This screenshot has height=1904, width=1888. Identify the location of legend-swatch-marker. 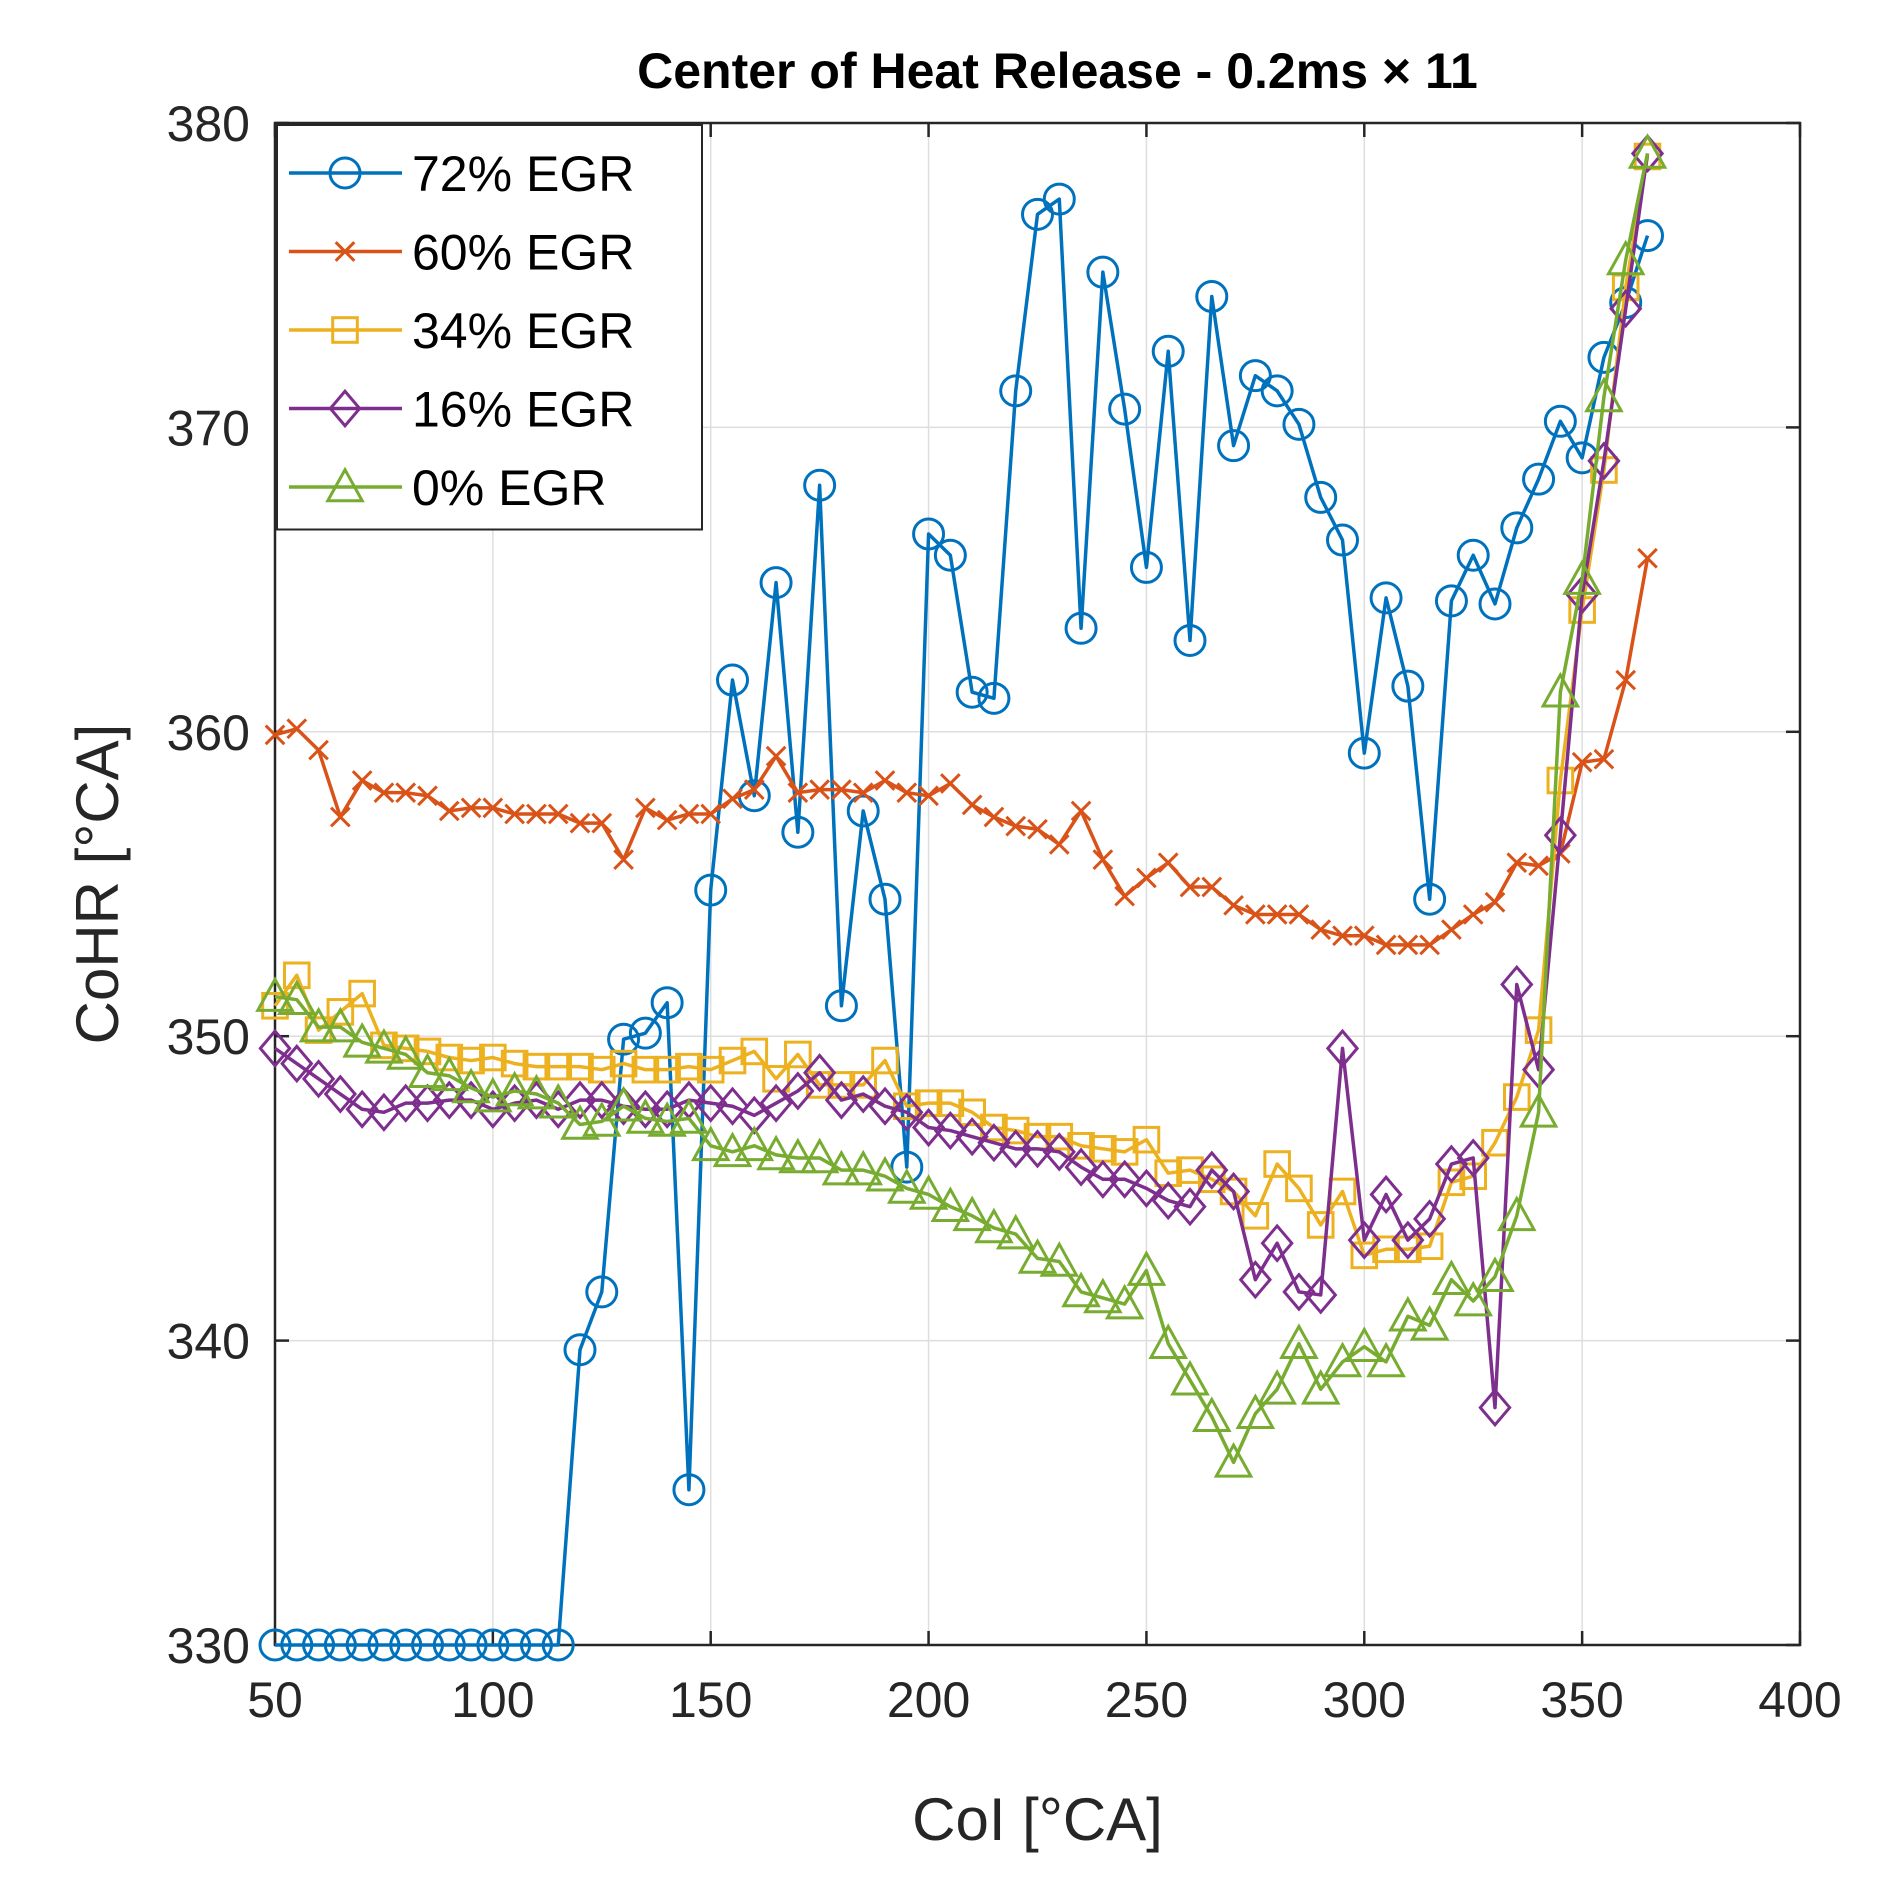
(345, 173).